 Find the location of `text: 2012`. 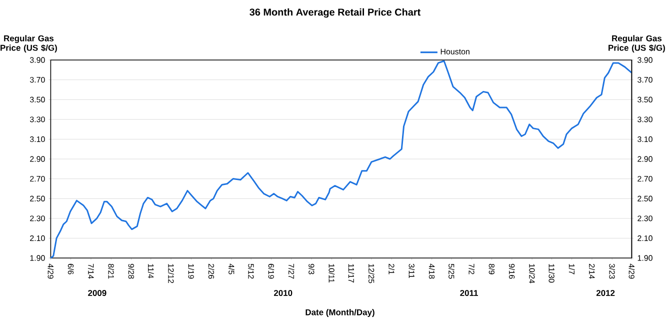

text: 2012 is located at coordinates (605, 293).